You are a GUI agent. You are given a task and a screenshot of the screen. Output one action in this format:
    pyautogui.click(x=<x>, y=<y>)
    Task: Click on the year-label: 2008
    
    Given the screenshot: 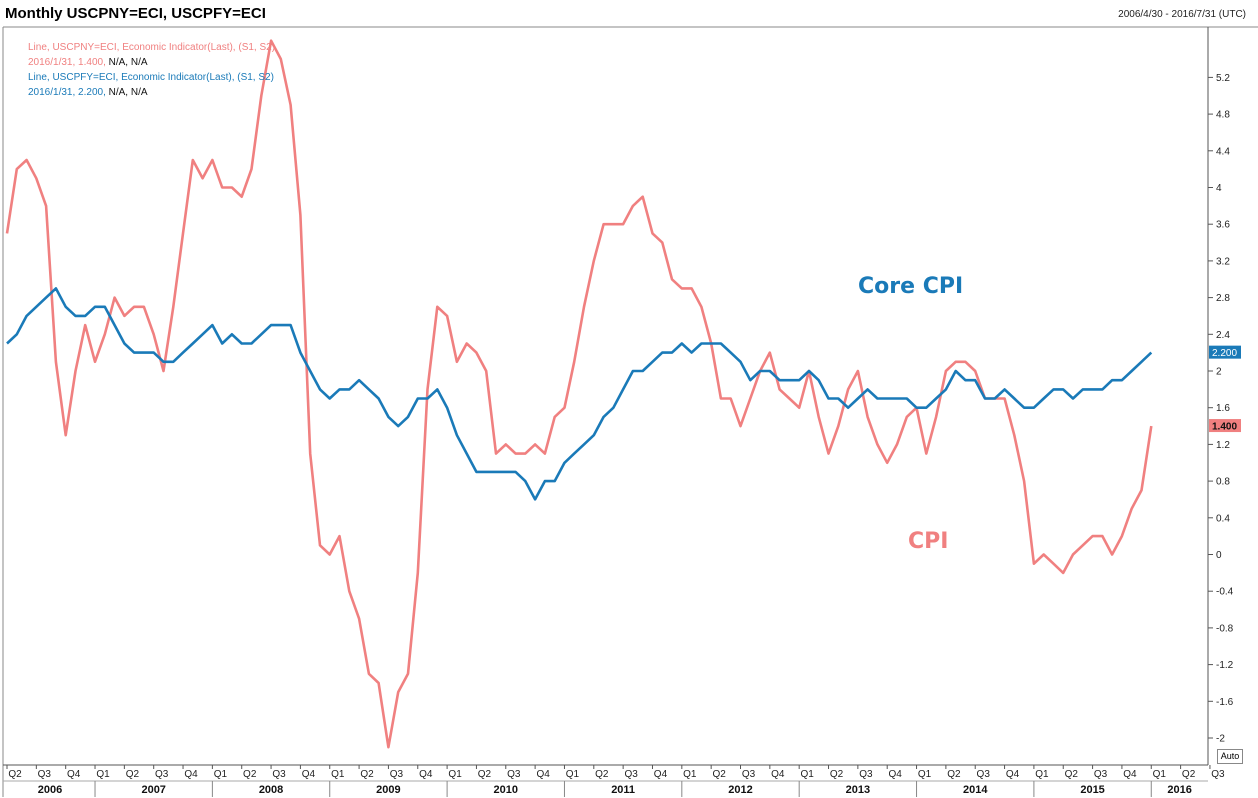 What is the action you would take?
    pyautogui.click(x=271, y=790)
    